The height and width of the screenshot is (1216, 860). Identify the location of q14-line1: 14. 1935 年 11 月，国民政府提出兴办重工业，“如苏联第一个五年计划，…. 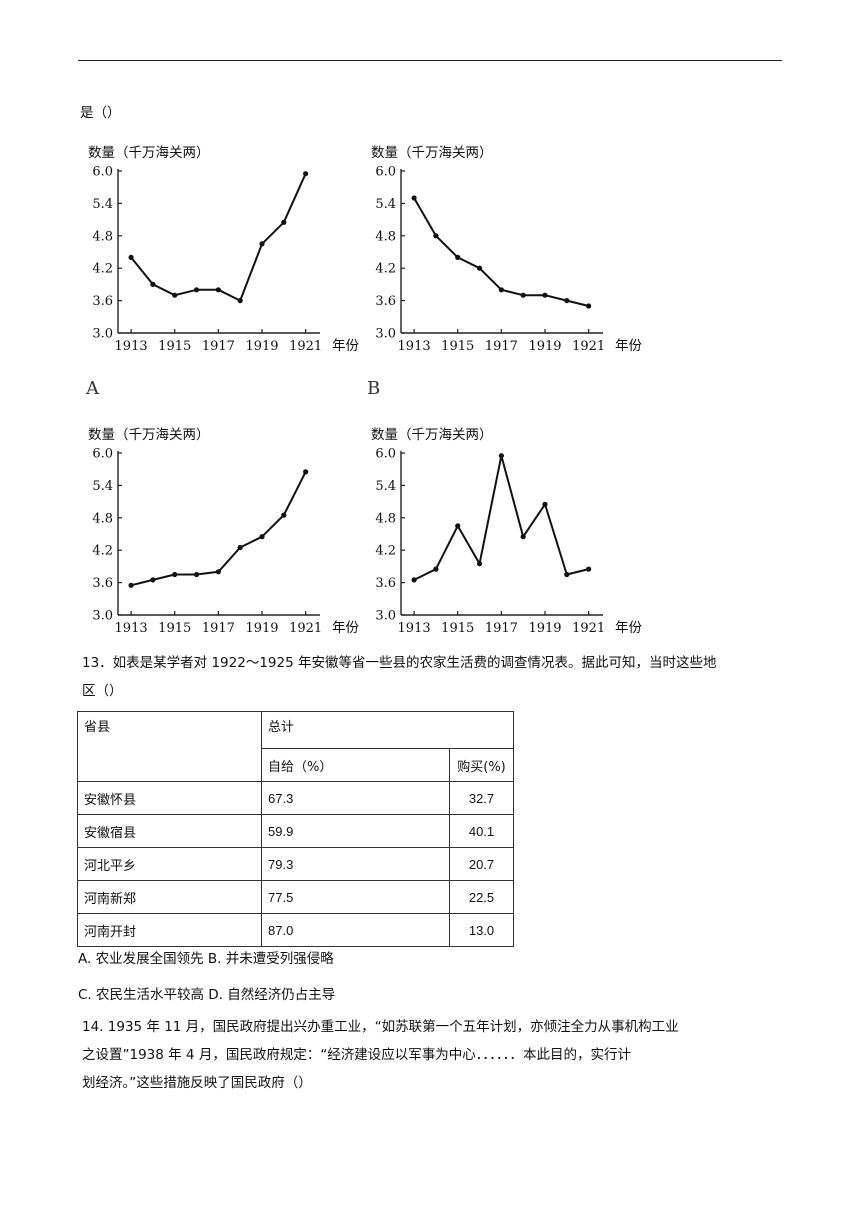
(380, 1027).